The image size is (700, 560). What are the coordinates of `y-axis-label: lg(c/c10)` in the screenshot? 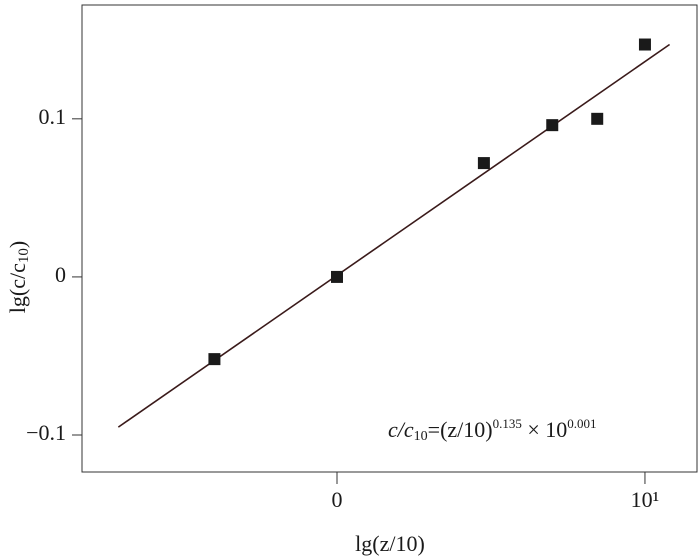 It's located at (18, 277).